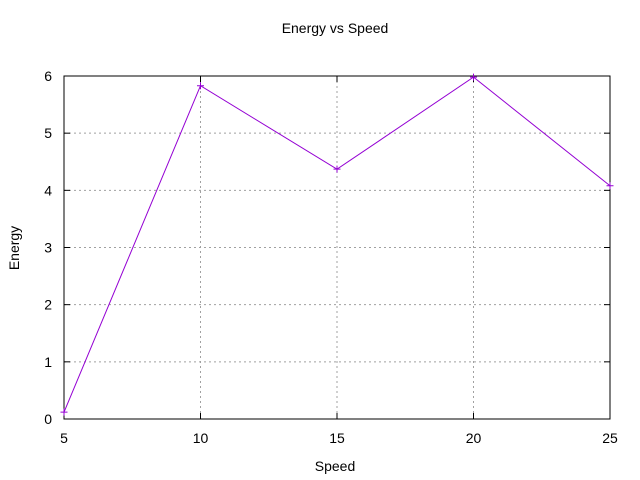  Describe the element at coordinates (48, 362) in the screenshot. I see `y-tick-label: 1` at that location.